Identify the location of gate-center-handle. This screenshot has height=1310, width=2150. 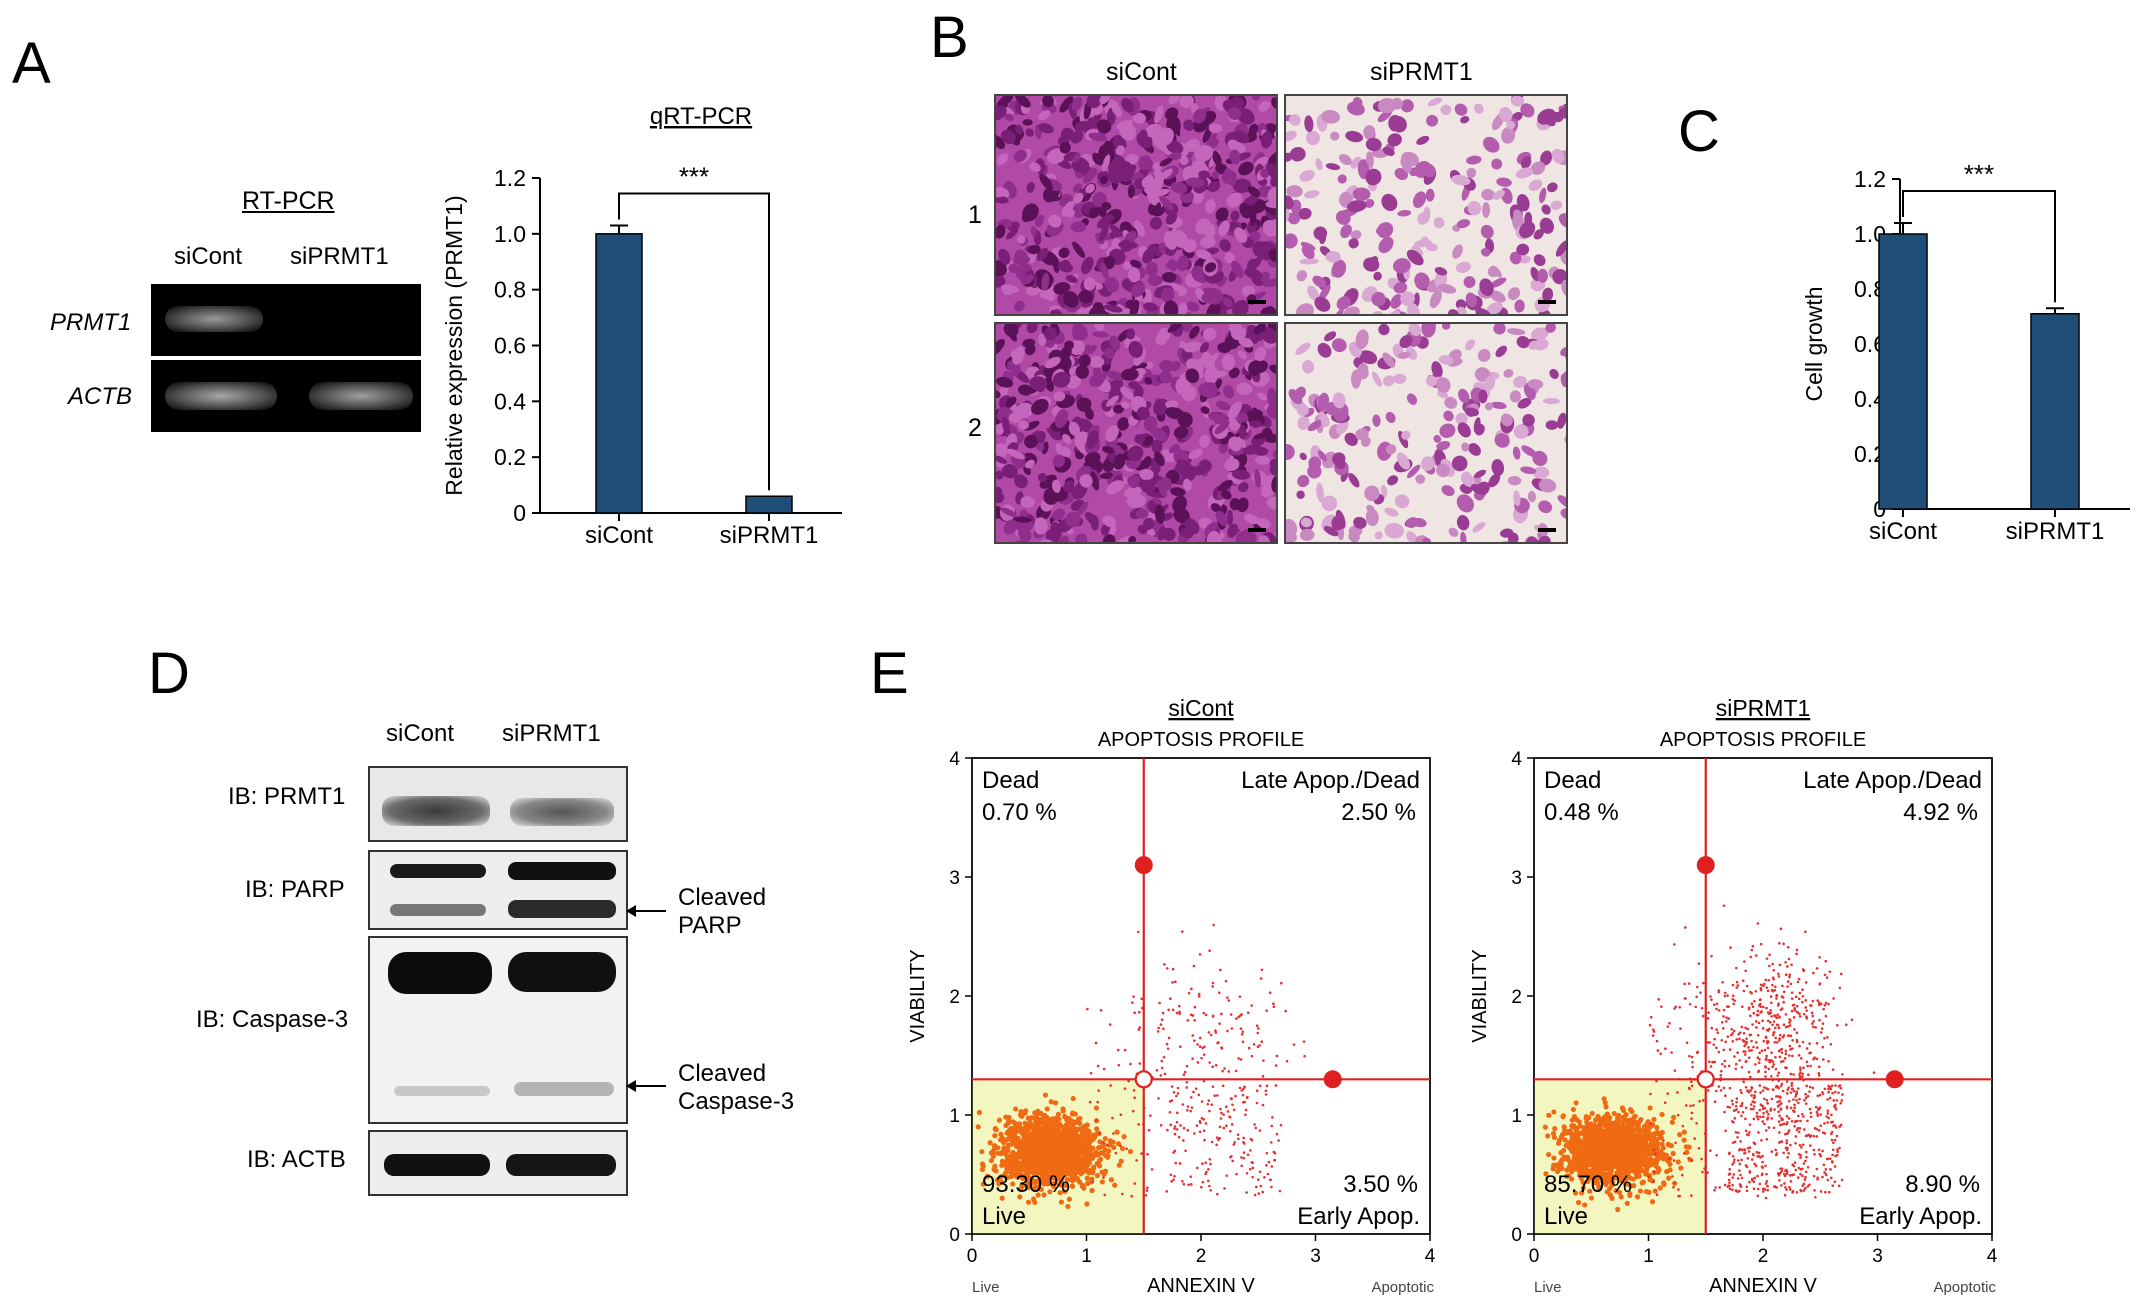
(1143, 1079).